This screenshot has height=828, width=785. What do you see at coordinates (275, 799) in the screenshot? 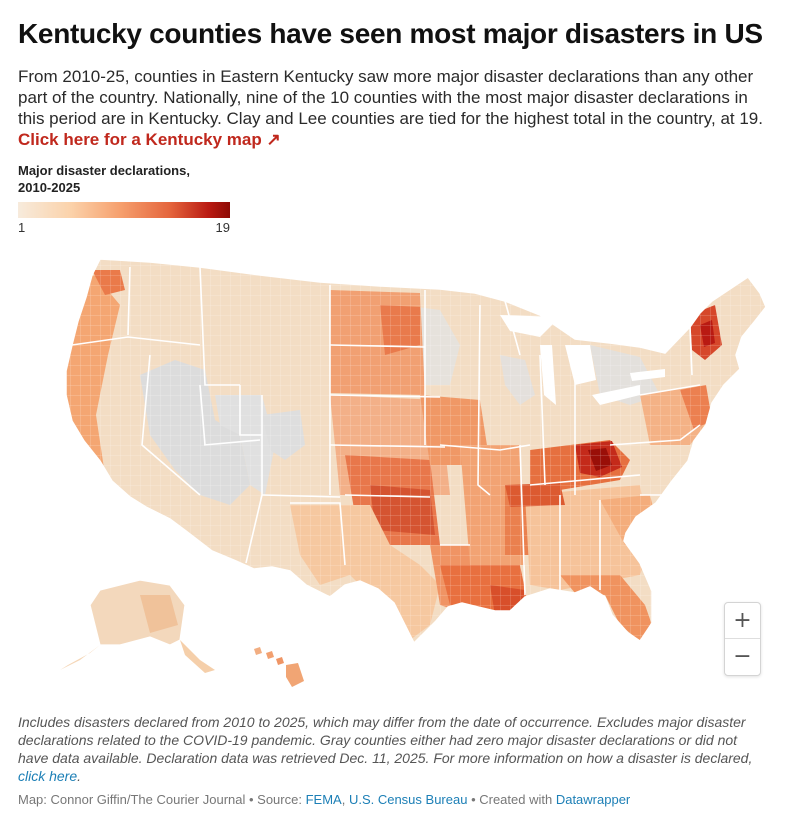
I see `source-prefix: • Source:` at bounding box center [275, 799].